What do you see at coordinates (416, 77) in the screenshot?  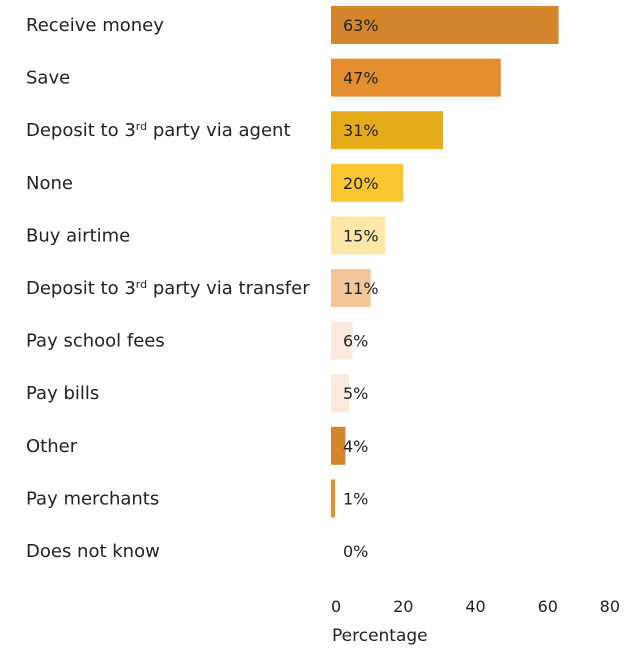 I see `bar-save` at bounding box center [416, 77].